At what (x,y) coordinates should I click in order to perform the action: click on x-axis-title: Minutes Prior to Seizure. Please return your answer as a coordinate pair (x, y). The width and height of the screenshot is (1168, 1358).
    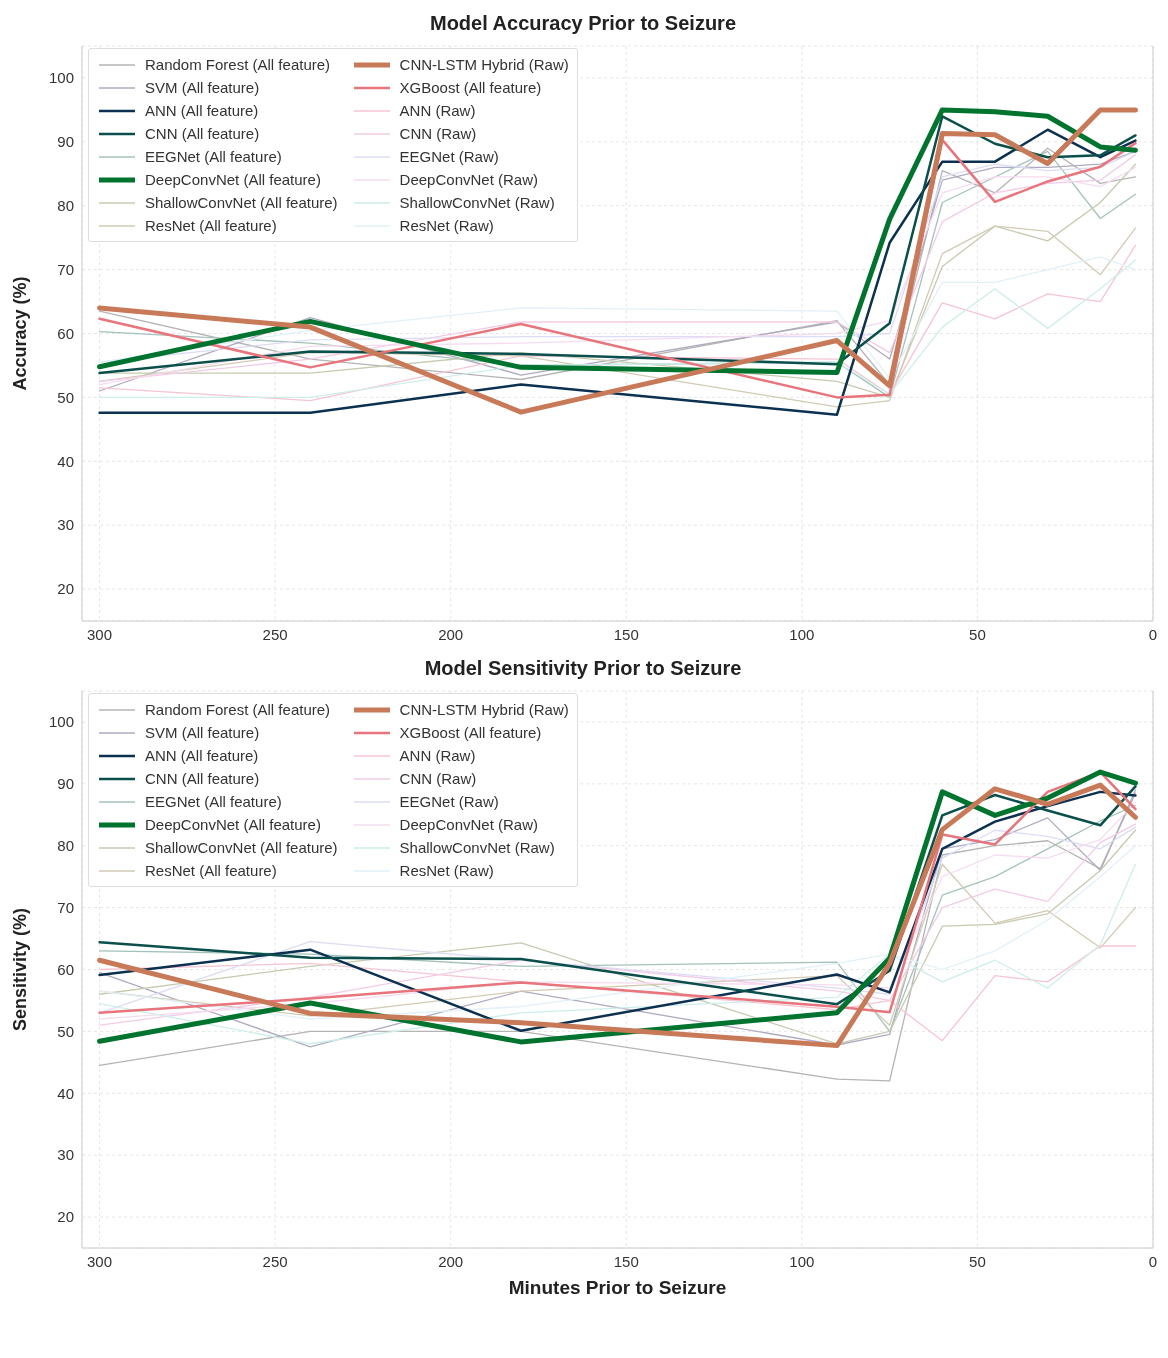
    Looking at the image, I should click on (617, 1287).